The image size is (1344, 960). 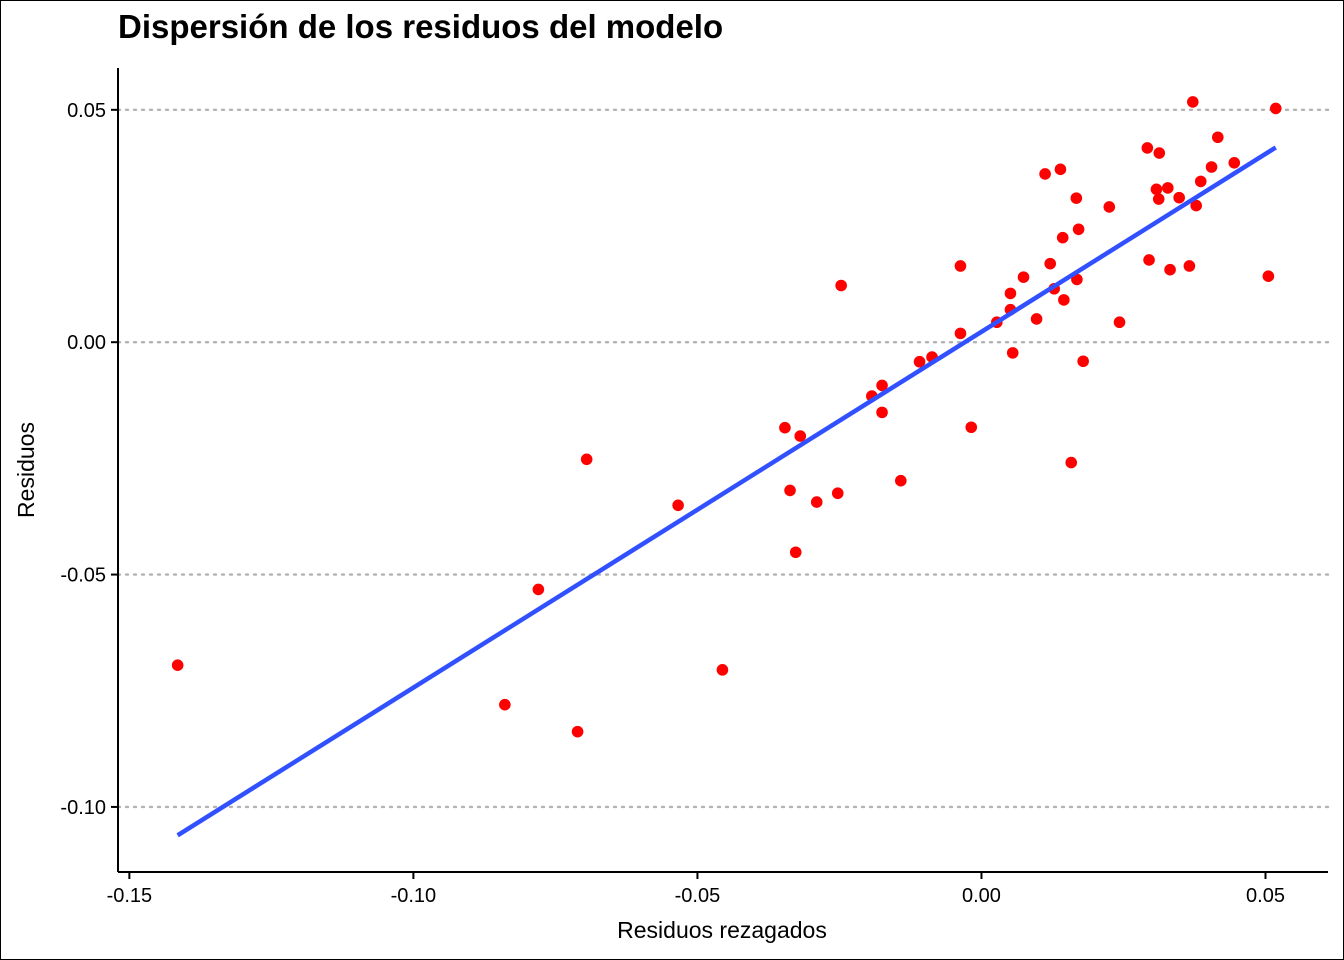 What do you see at coordinates (86, 111) in the screenshot?
I see `y-tick-label: 0.05` at bounding box center [86, 111].